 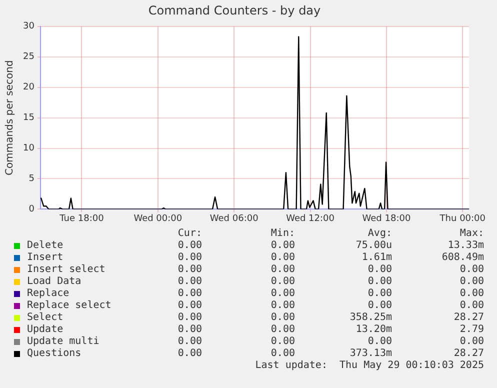 I want to click on text: Max:, so click(x=472, y=234).